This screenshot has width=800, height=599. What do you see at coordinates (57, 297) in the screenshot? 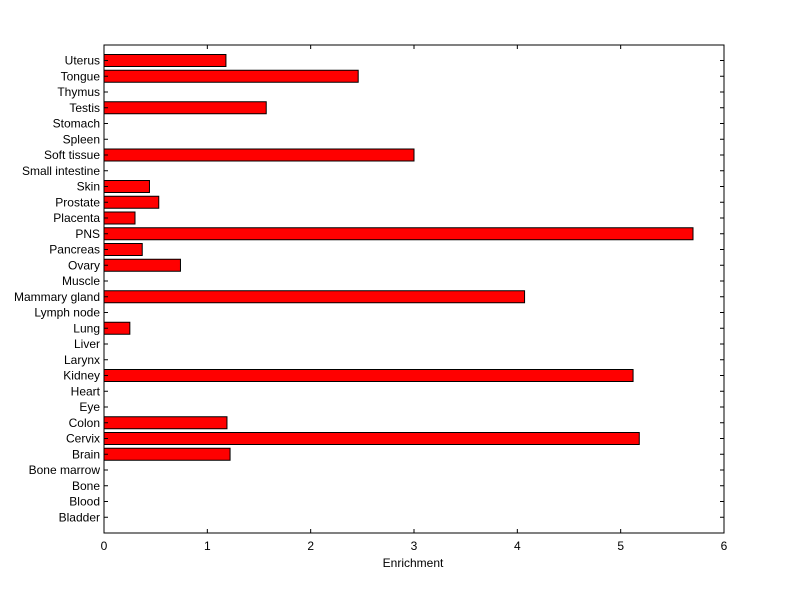
I see `y-tick-label: Mammary gland` at bounding box center [57, 297].